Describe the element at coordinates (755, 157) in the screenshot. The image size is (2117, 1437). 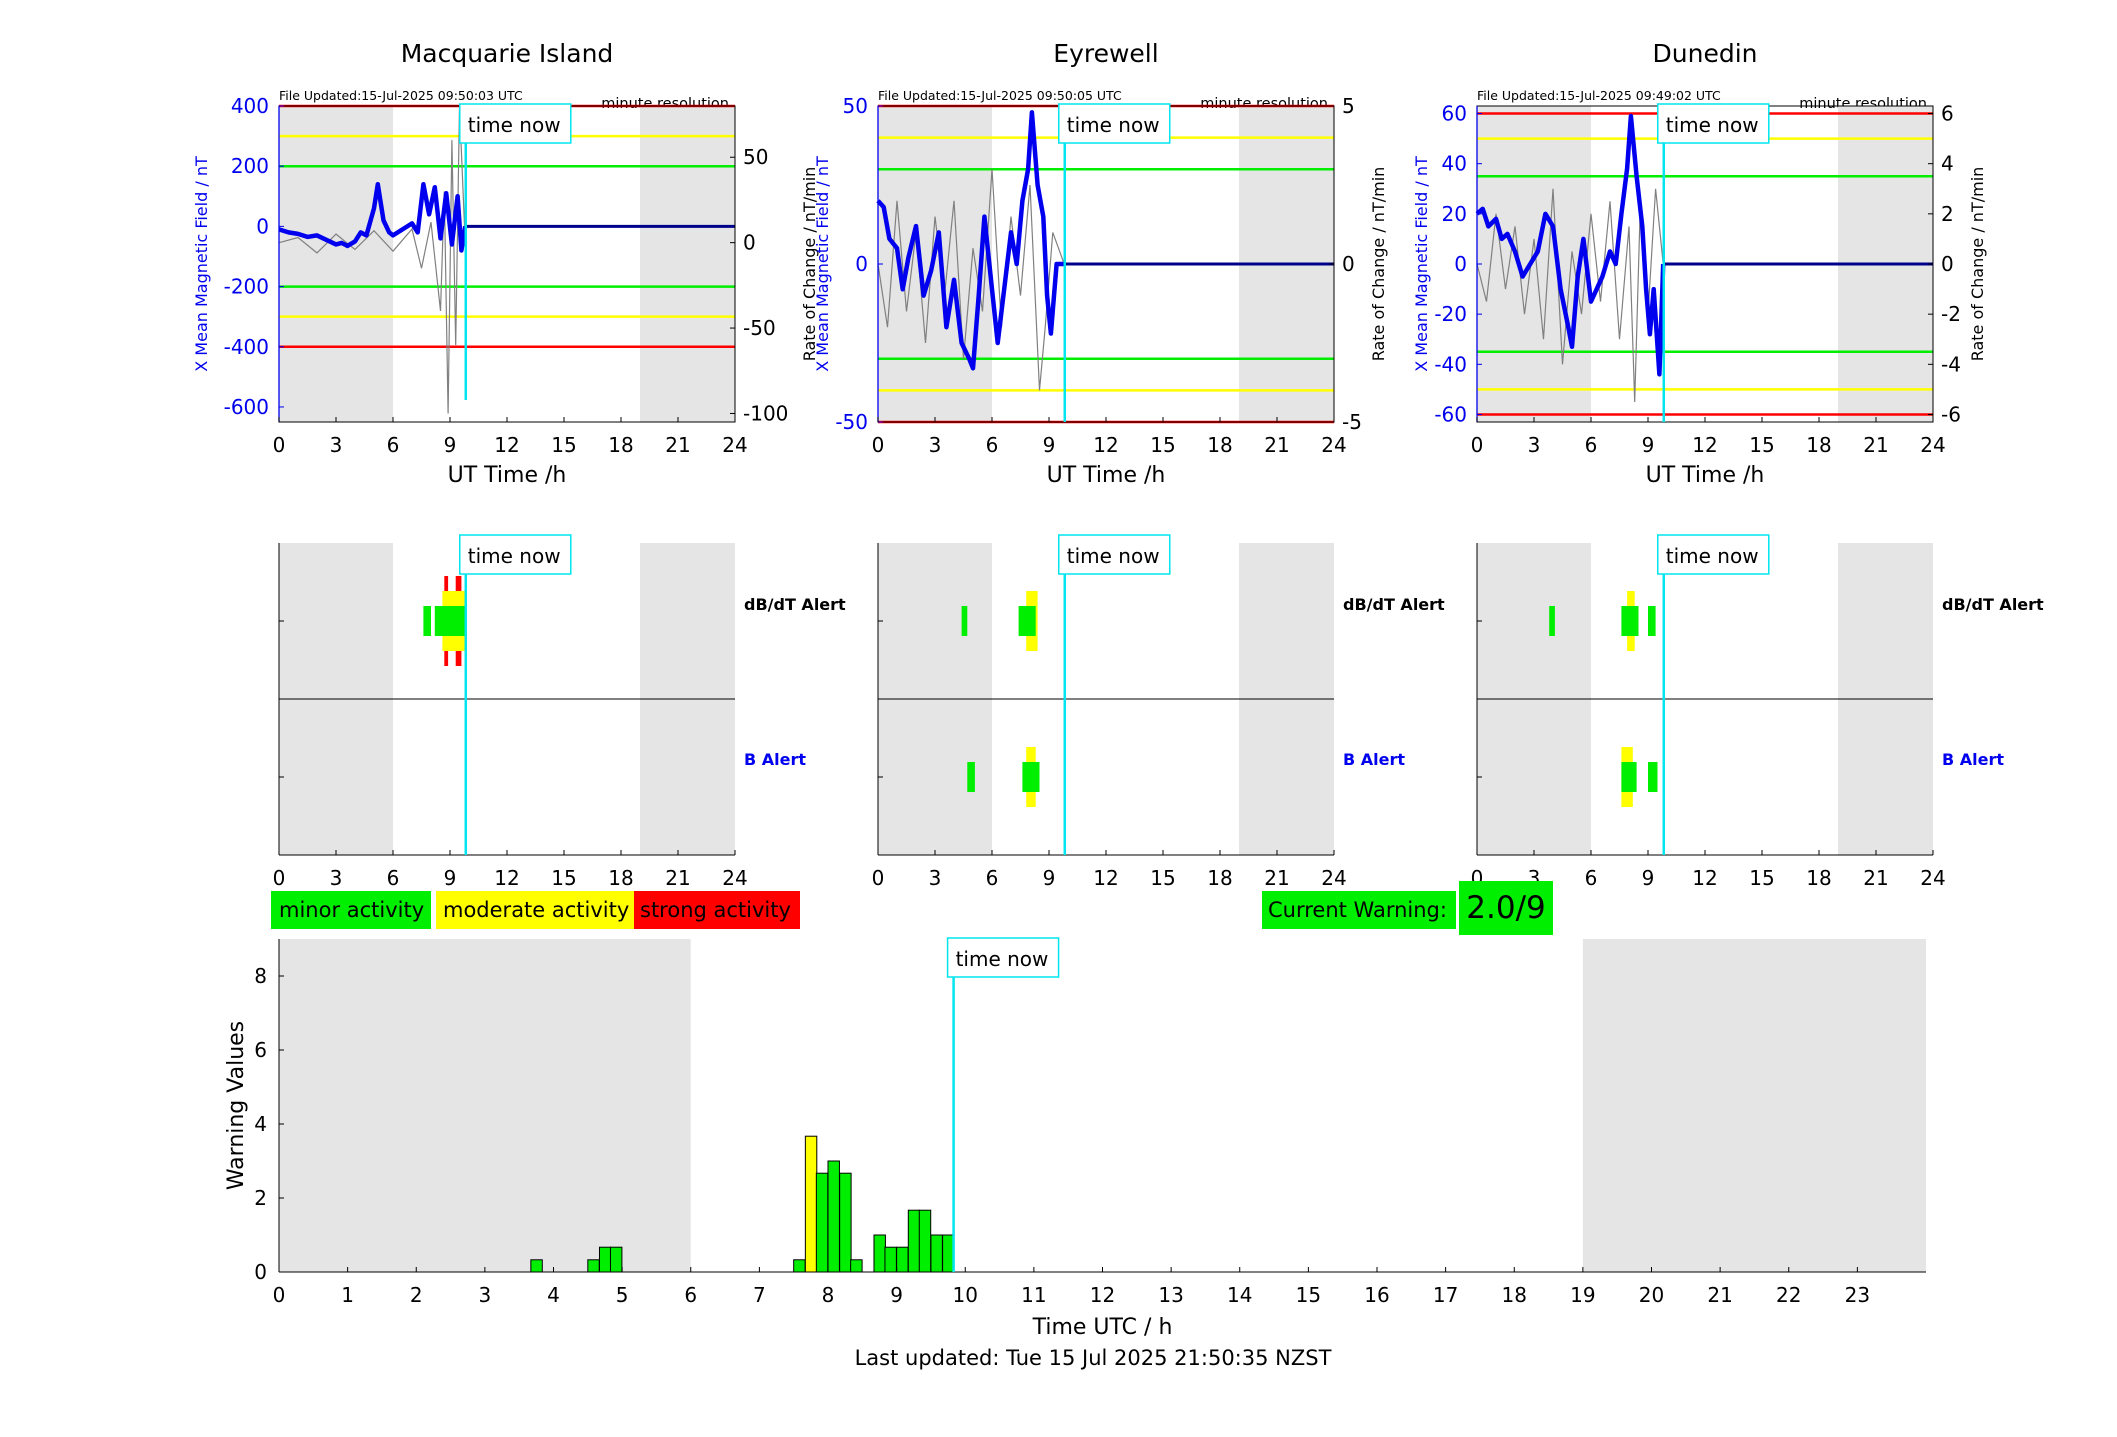
I see `rate-tick-label: 50` at that location.